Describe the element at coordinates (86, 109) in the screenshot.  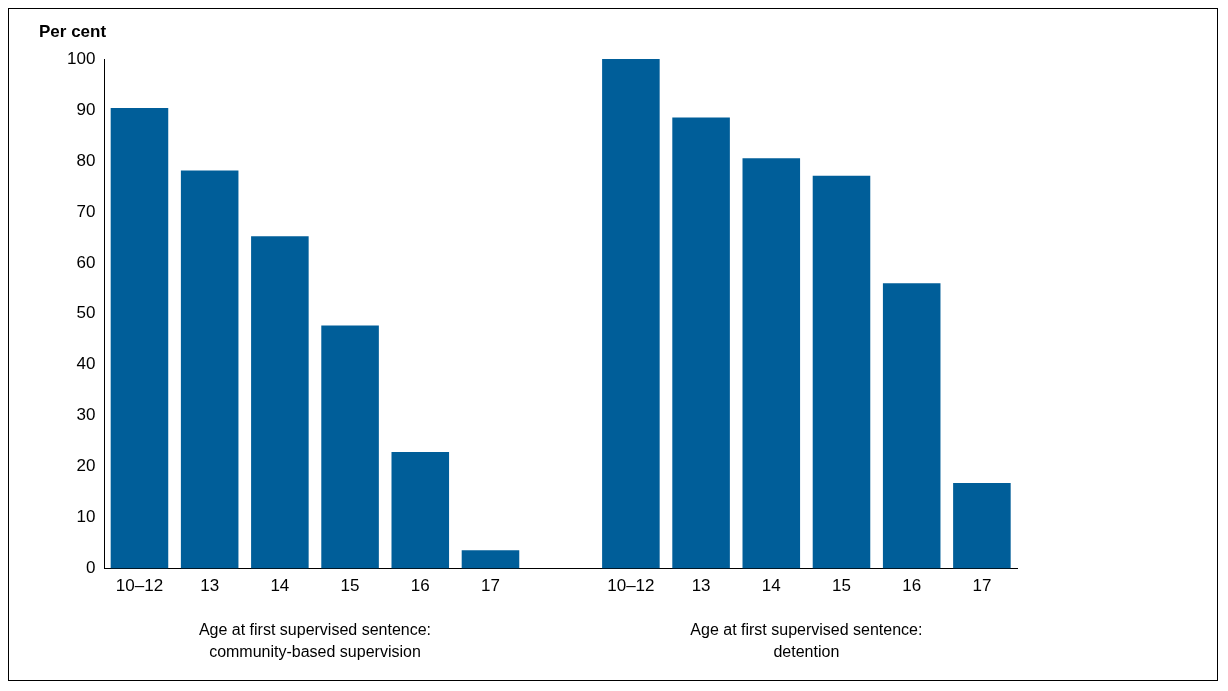
I see `y-tick-label: 90` at that location.